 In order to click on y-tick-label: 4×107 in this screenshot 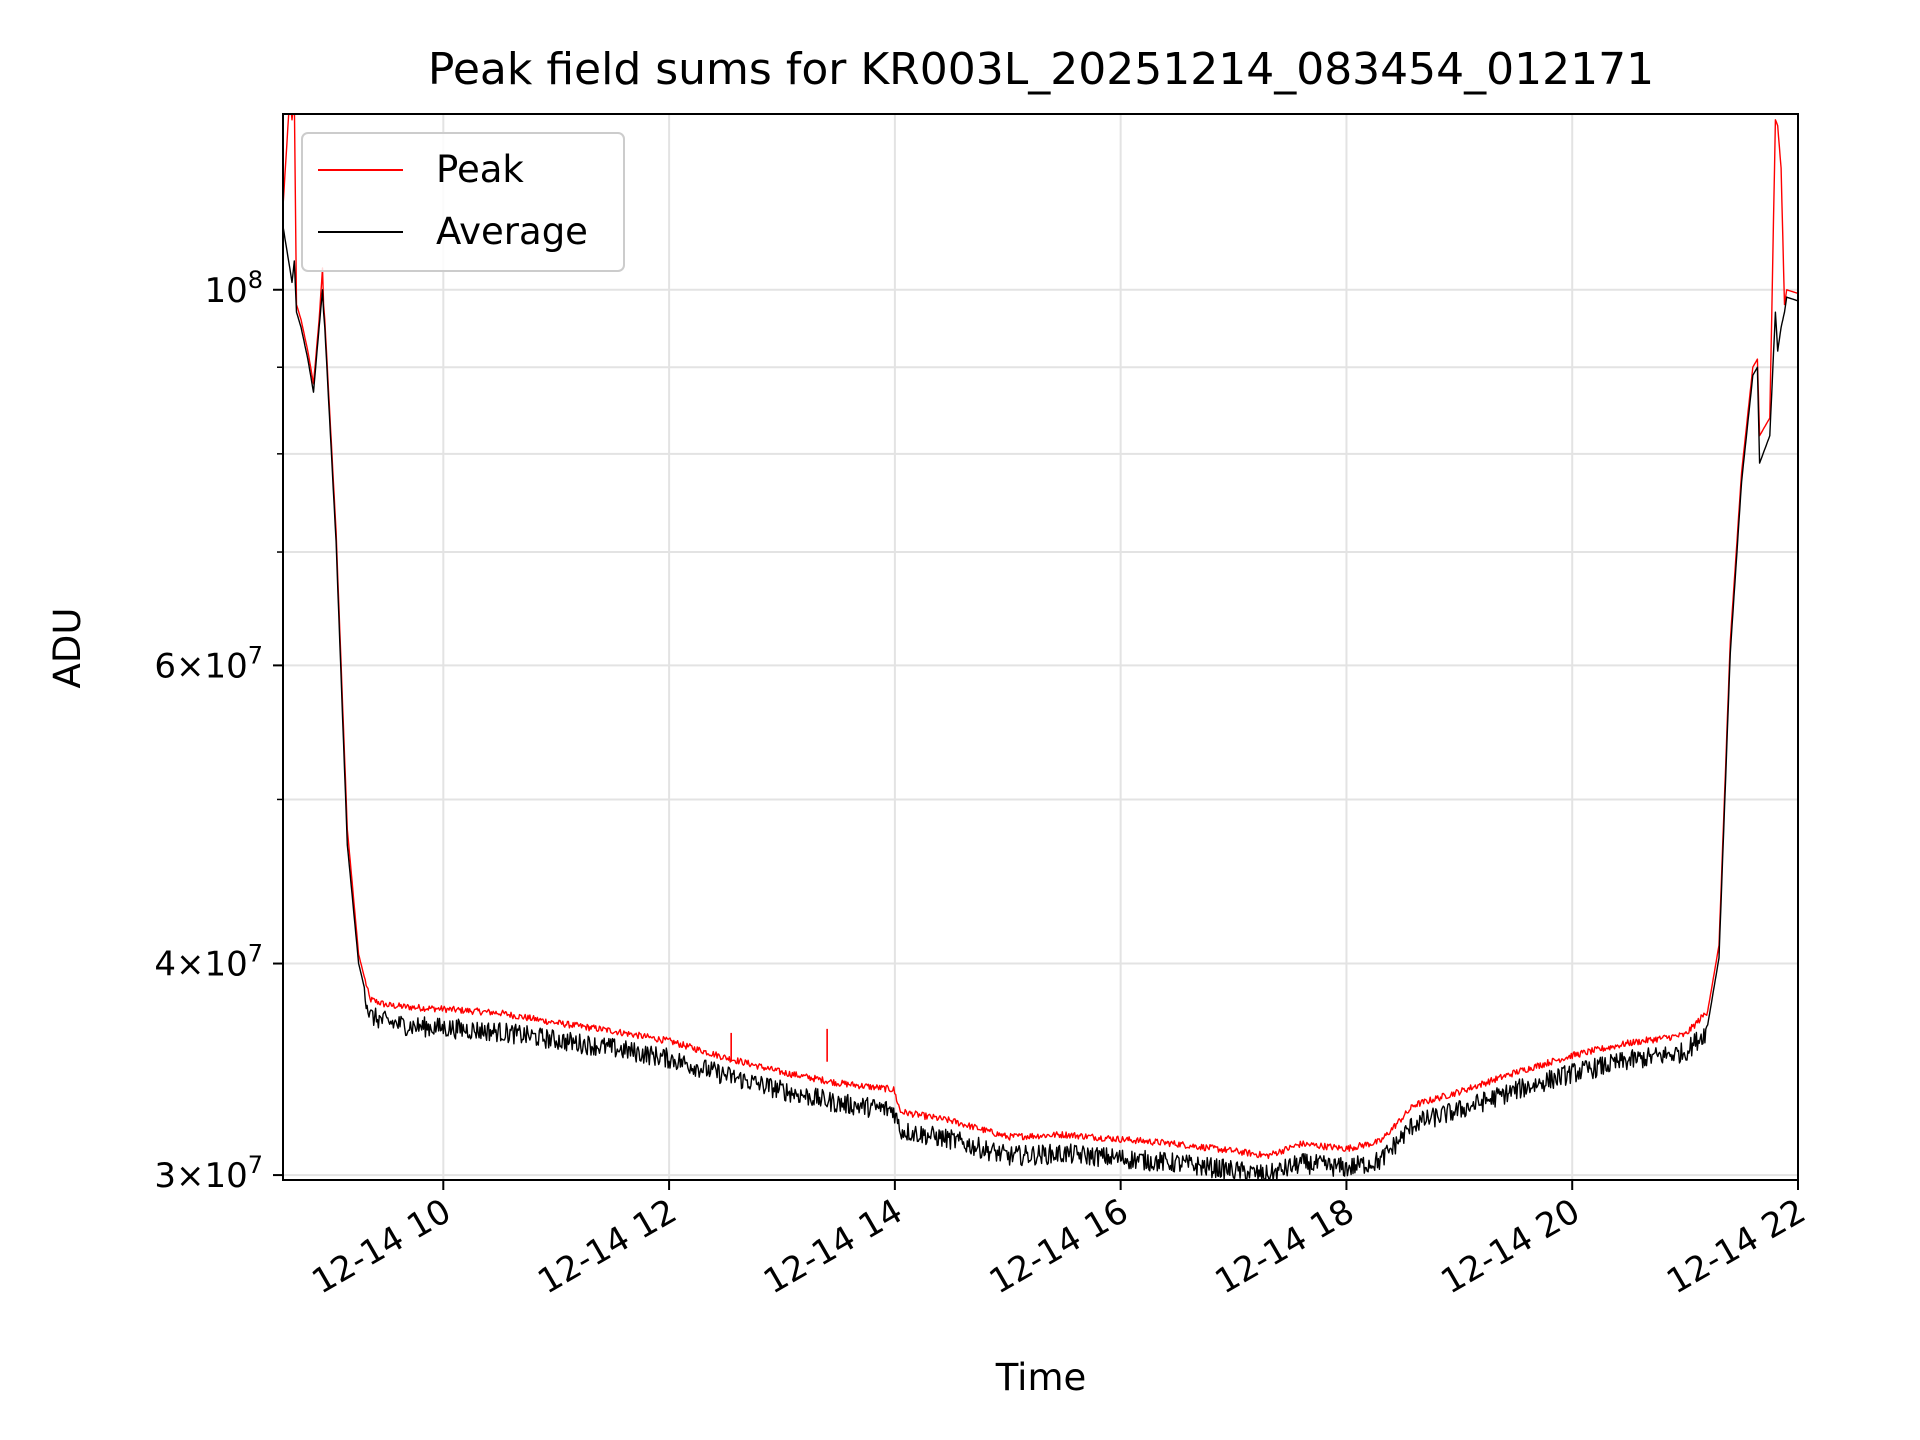, I will do `click(208, 962)`.